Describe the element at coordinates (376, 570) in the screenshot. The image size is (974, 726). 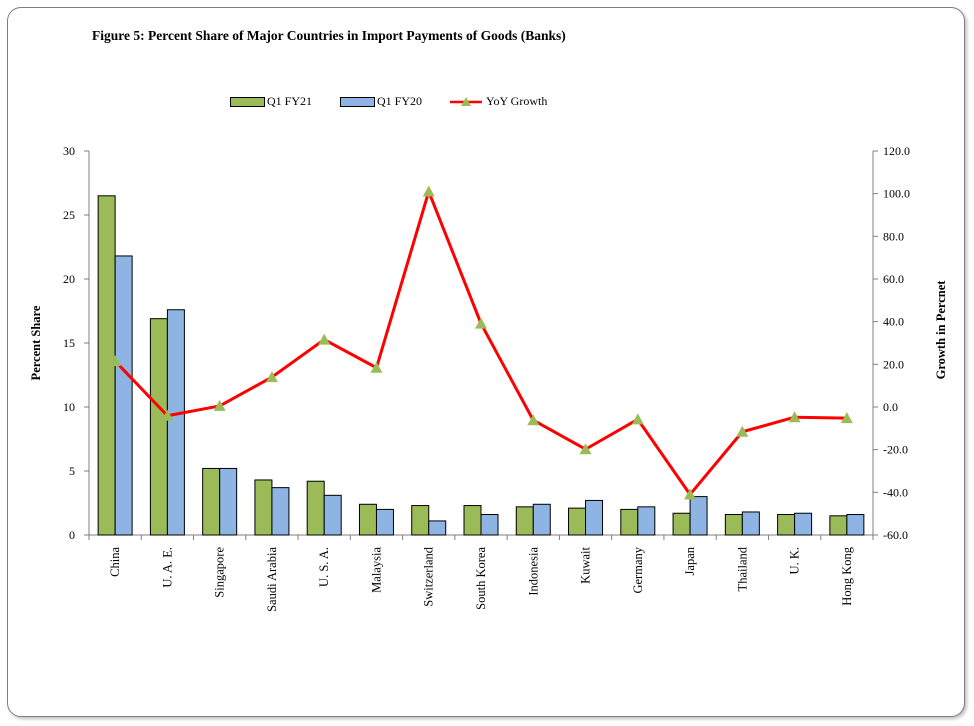
I see `x-tick-label: Malaysia` at that location.